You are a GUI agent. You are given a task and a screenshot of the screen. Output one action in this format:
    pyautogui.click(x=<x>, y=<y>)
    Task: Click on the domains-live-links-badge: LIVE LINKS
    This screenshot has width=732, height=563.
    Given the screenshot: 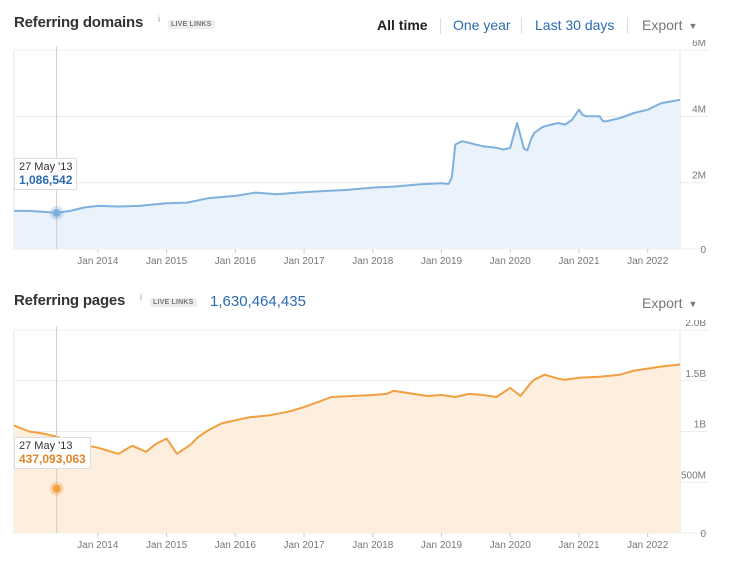 What is the action you would take?
    pyautogui.click(x=191, y=24)
    